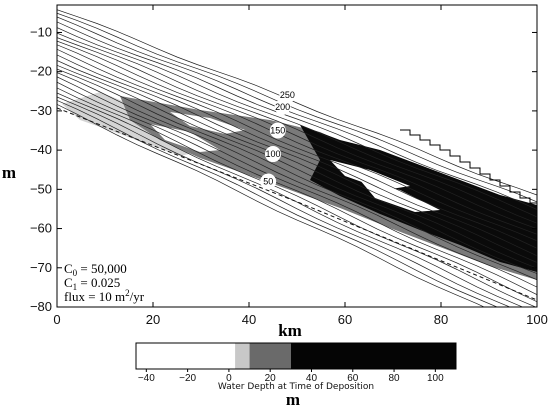  Describe the element at coordinates (104, 296) in the screenshot. I see `flux-annotation: flux = 10 m2/yr` at that location.